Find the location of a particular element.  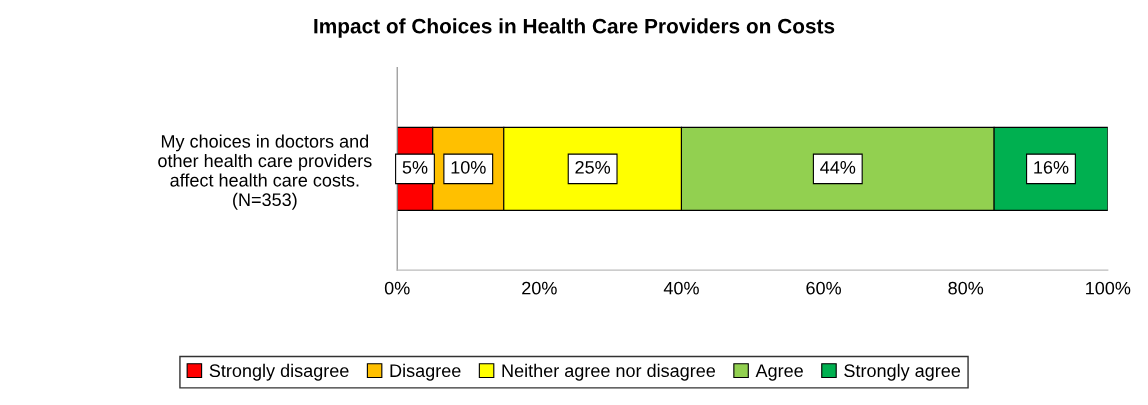

legend-label: Agree is located at coordinates (779, 372).